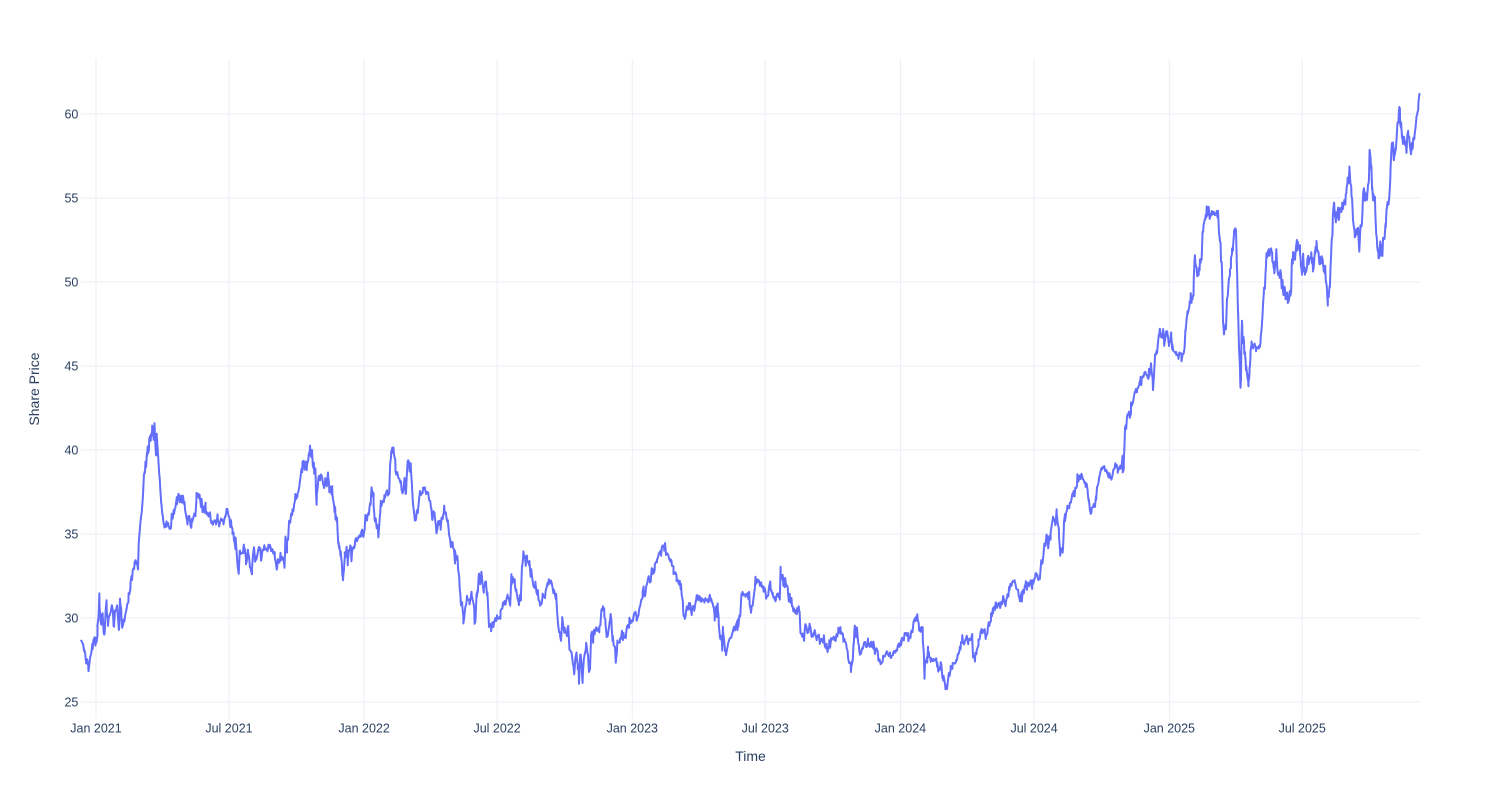 The height and width of the screenshot is (800, 1500). What do you see at coordinates (71, 618) in the screenshot?
I see `svg-text: 30` at bounding box center [71, 618].